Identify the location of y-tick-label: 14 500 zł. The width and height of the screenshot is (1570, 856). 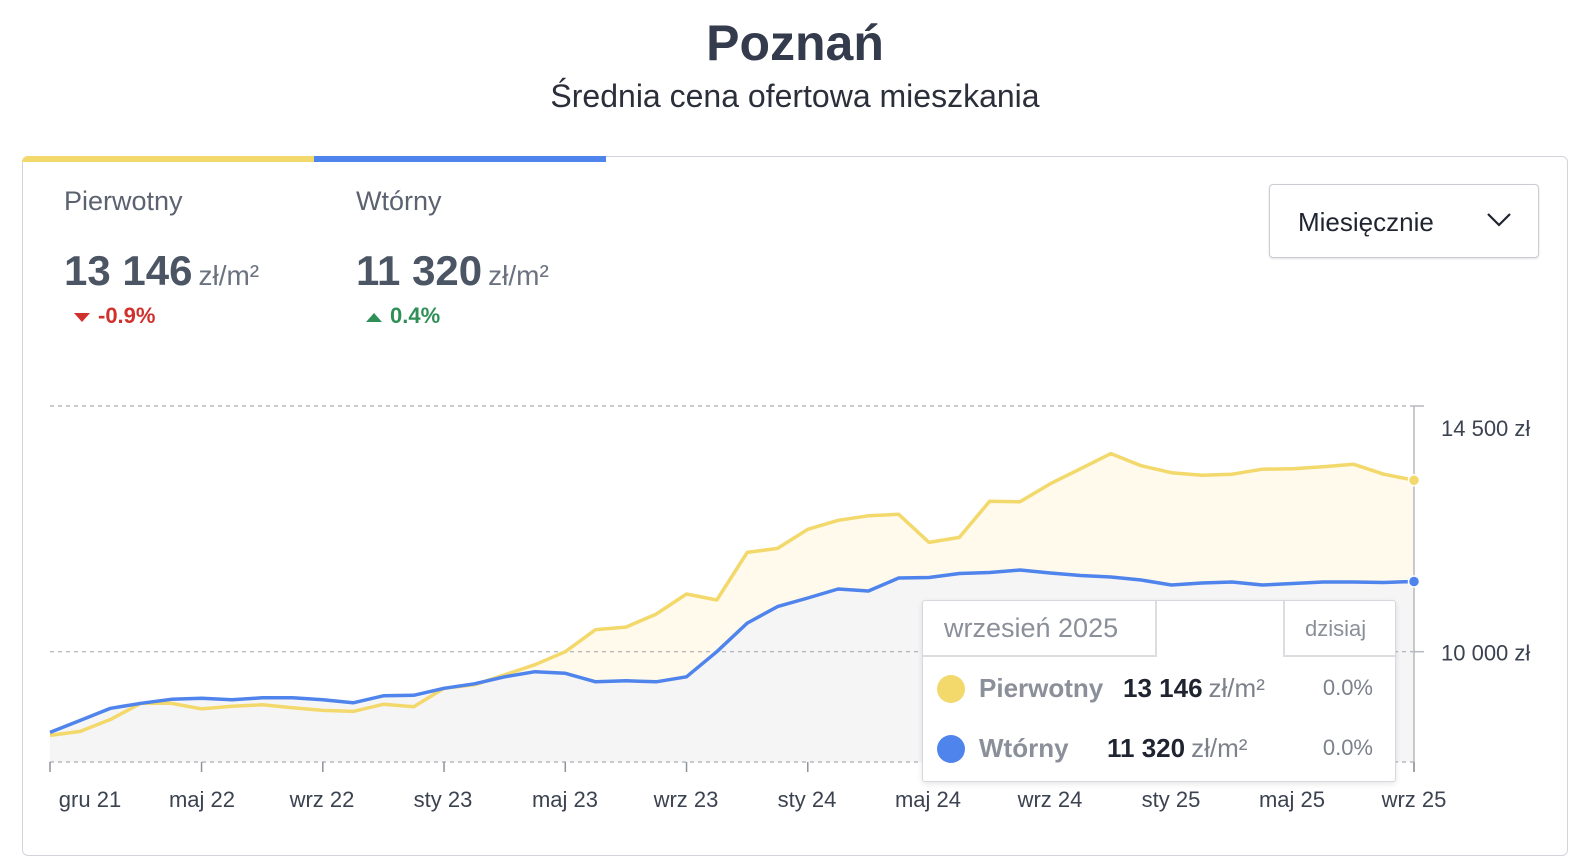
(1485, 428).